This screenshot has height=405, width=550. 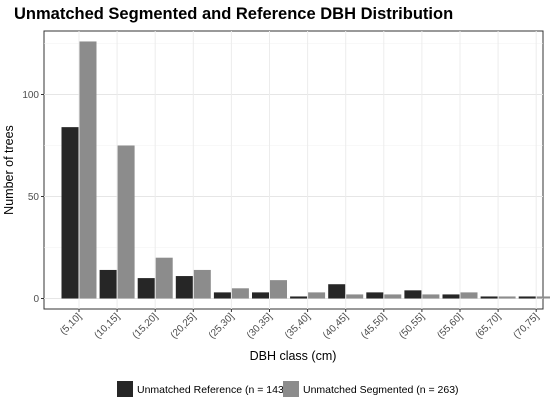 What do you see at coordinates (9, 170) in the screenshot?
I see `y-axis-title: Number of trees` at bounding box center [9, 170].